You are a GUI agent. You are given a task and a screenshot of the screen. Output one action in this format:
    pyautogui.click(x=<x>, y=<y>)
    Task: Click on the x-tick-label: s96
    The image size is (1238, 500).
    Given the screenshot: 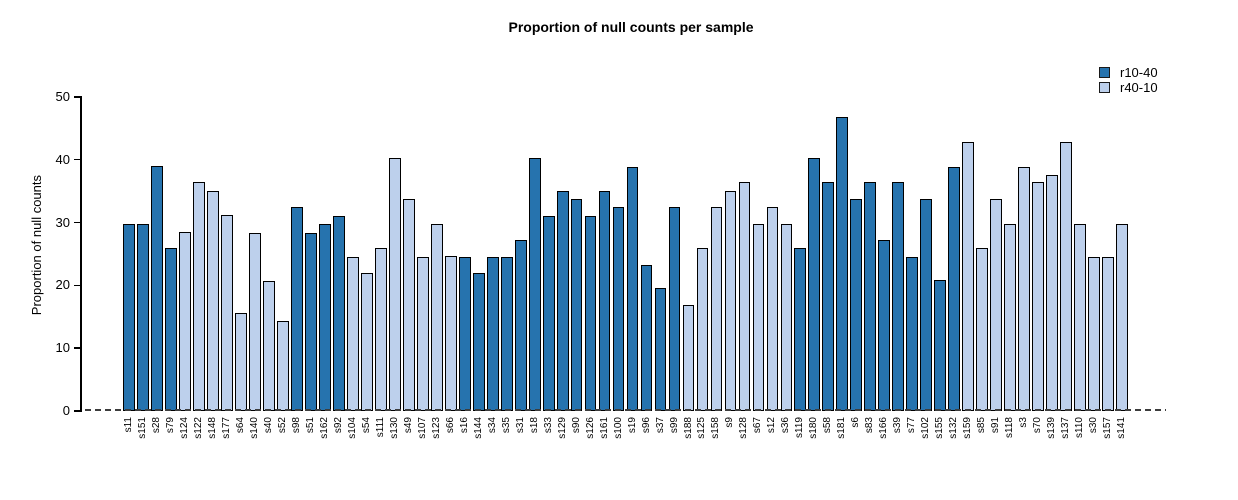 What is the action you would take?
    pyautogui.click(x=646, y=425)
    